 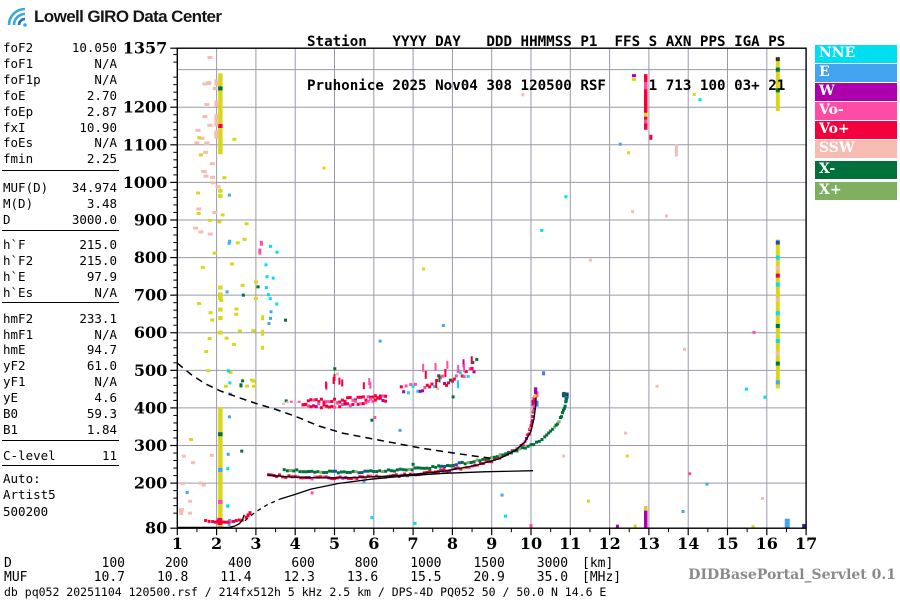 What do you see at coordinates (60, 456) in the screenshot?
I see `parameter-group: C-level 11` at bounding box center [60, 456].